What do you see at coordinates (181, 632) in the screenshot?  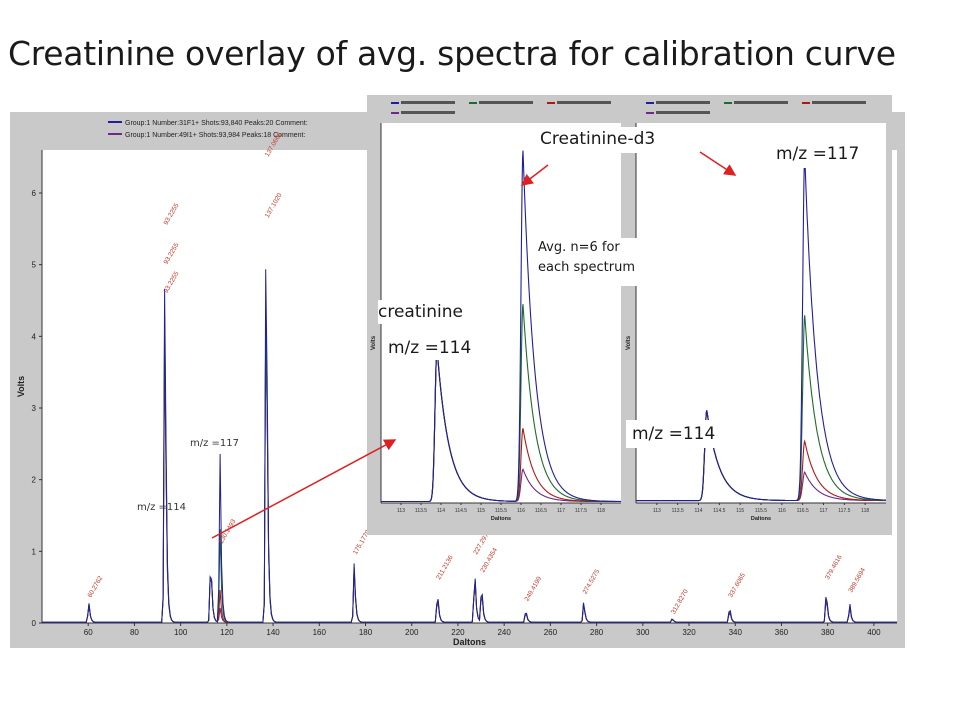 I see `main-x-tick-label: 100` at bounding box center [181, 632].